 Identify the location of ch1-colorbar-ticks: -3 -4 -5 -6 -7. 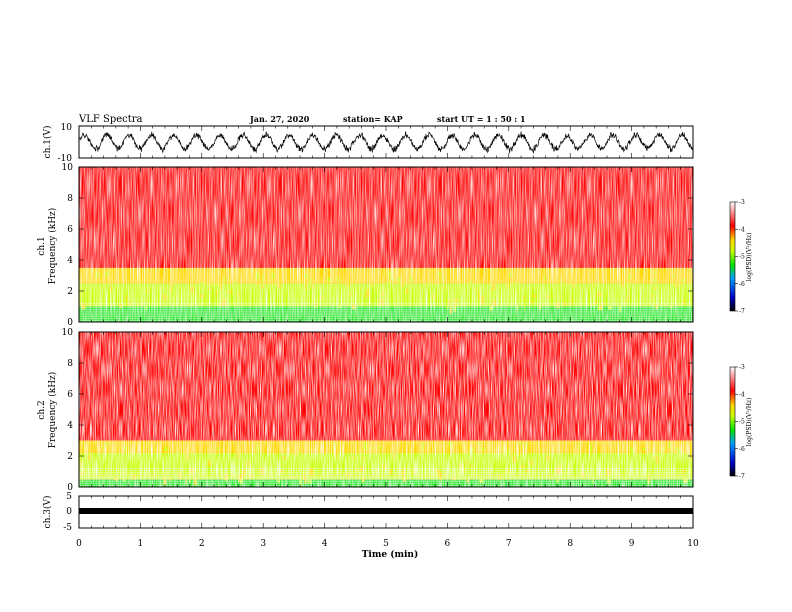
(740, 257).